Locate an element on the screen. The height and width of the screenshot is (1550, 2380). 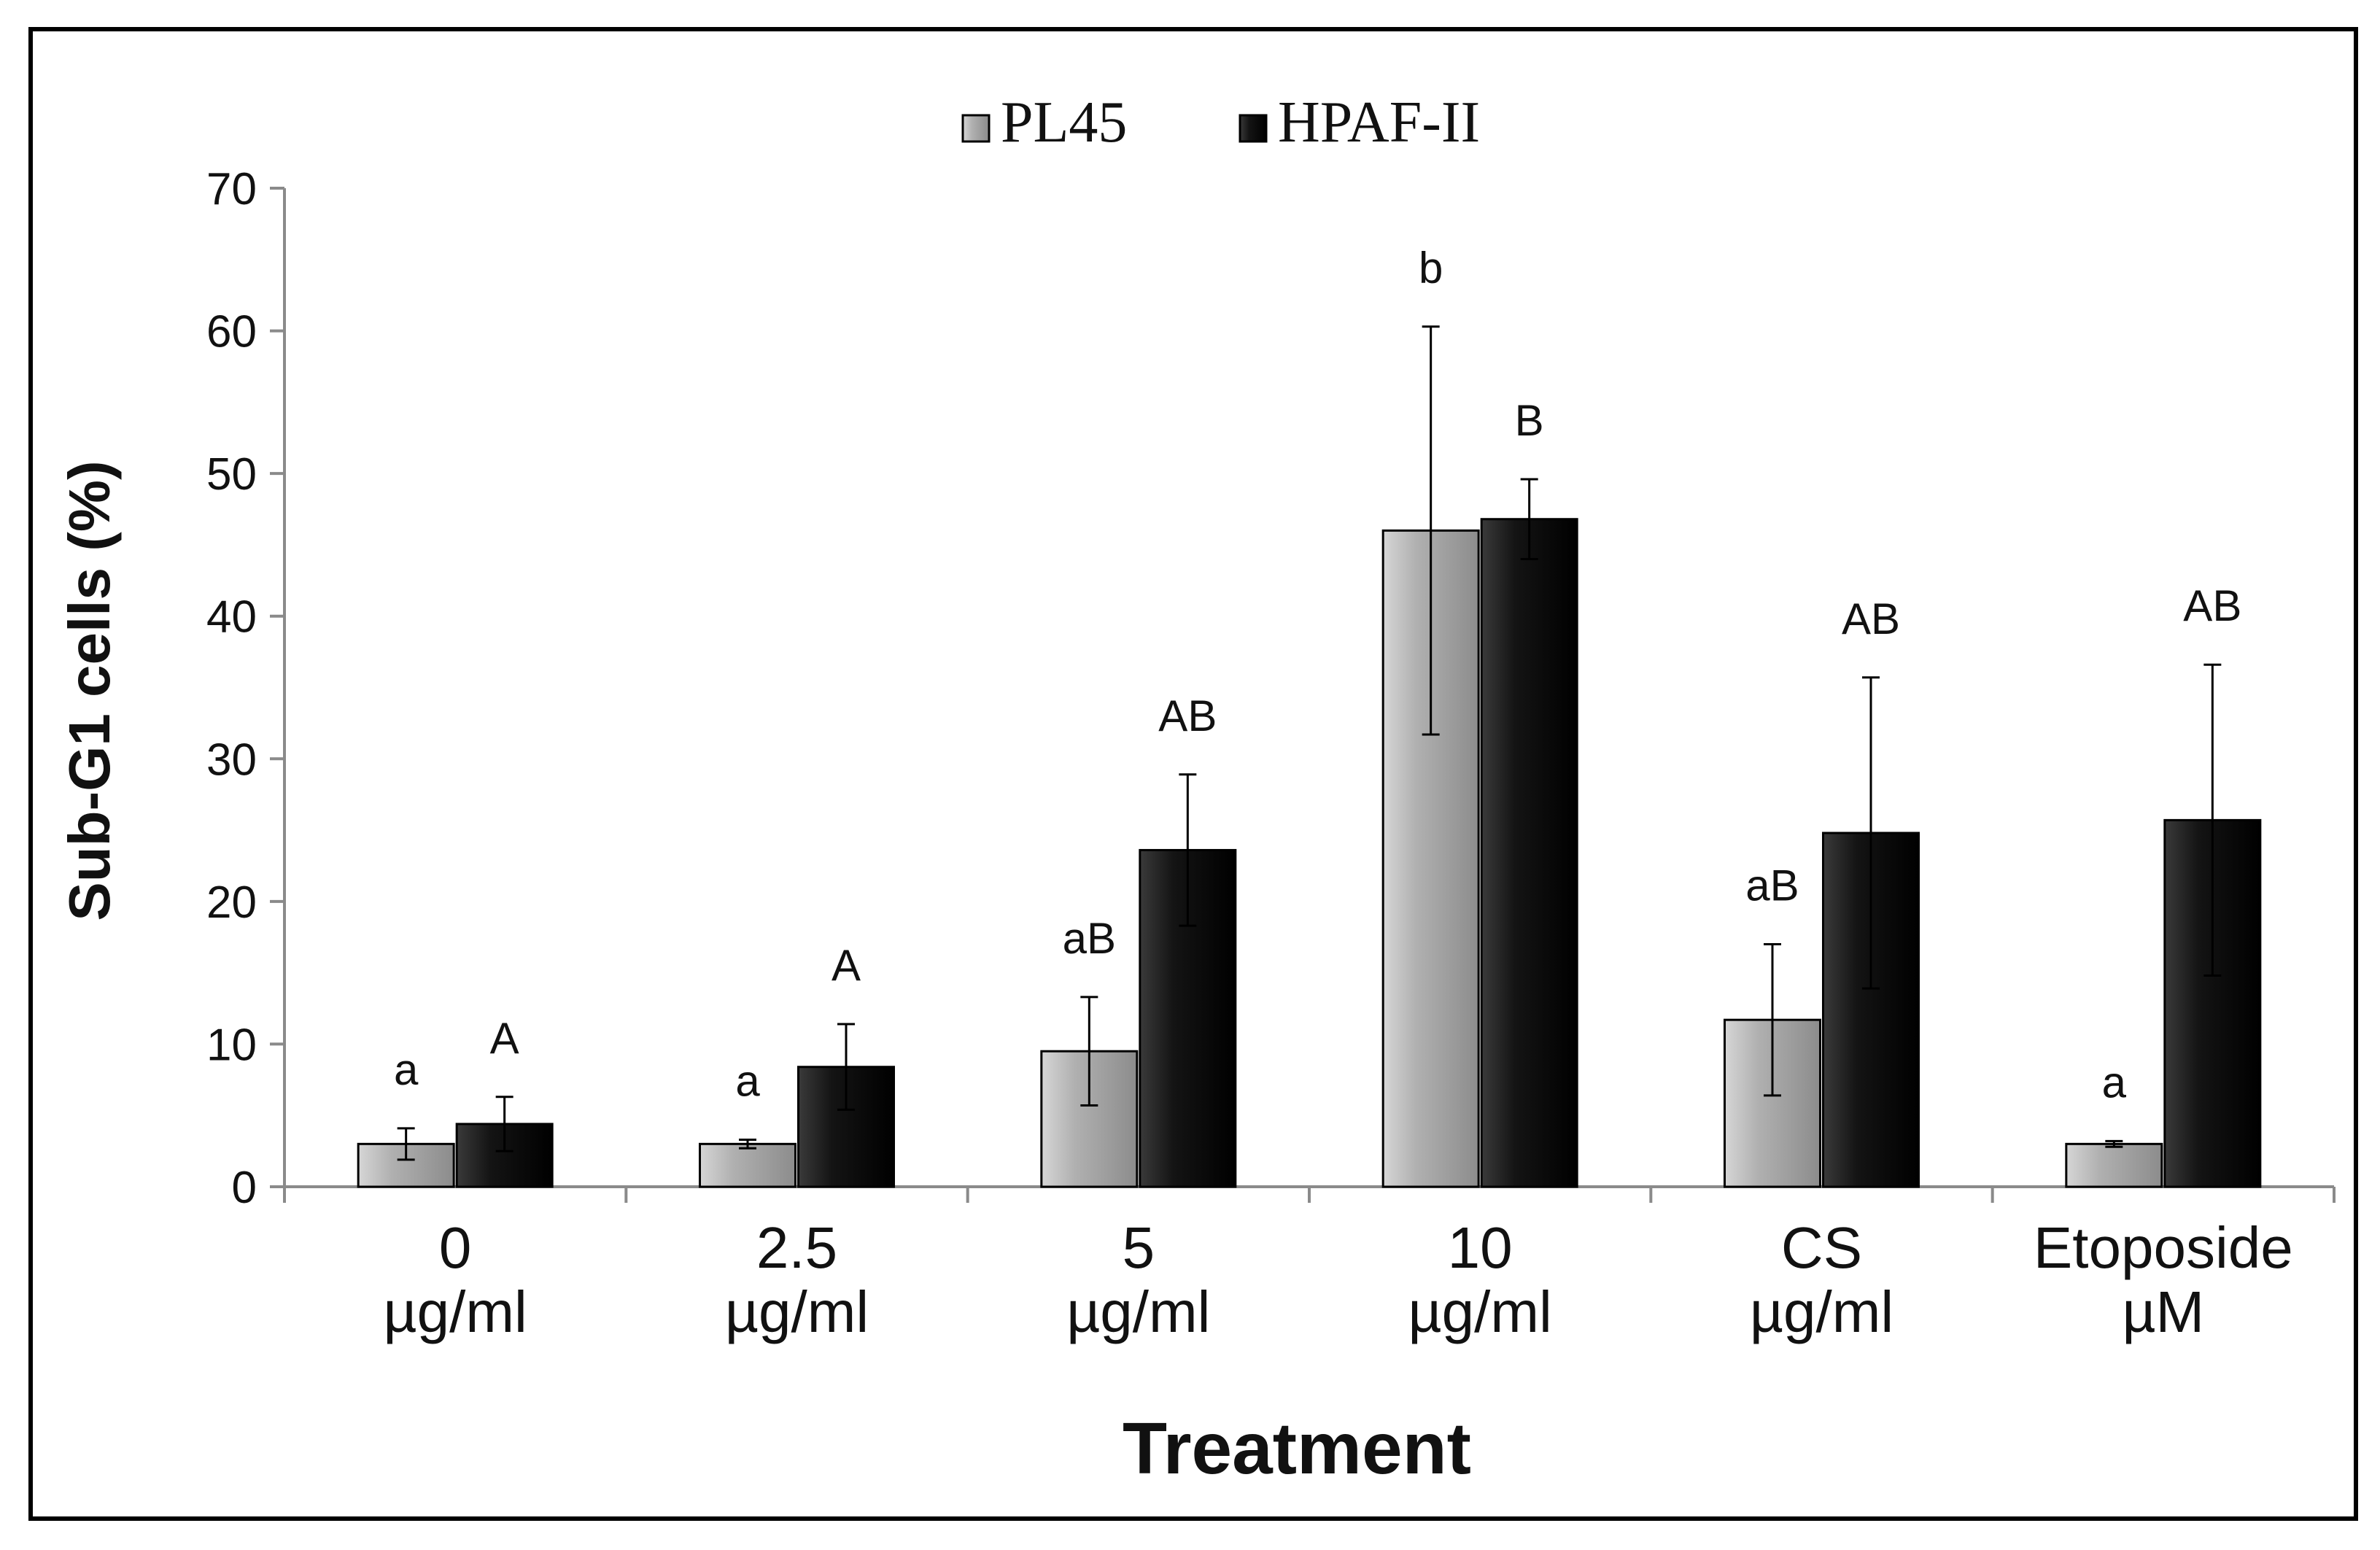
x-axis-title: Treatment is located at coordinates (1297, 1448).